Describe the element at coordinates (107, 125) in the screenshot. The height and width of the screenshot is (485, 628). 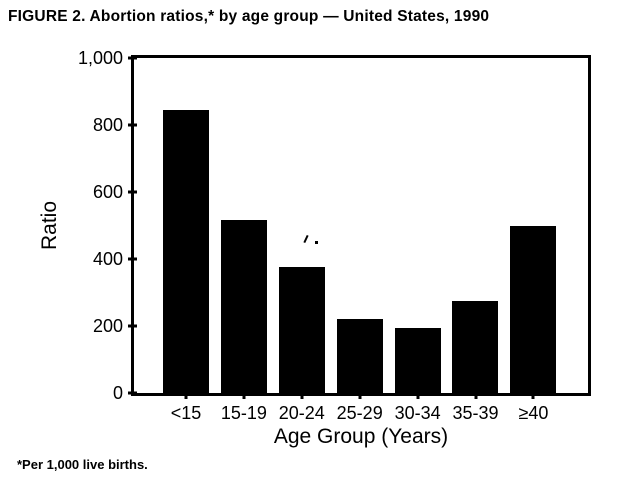
I see `y-tick-label: 800` at that location.